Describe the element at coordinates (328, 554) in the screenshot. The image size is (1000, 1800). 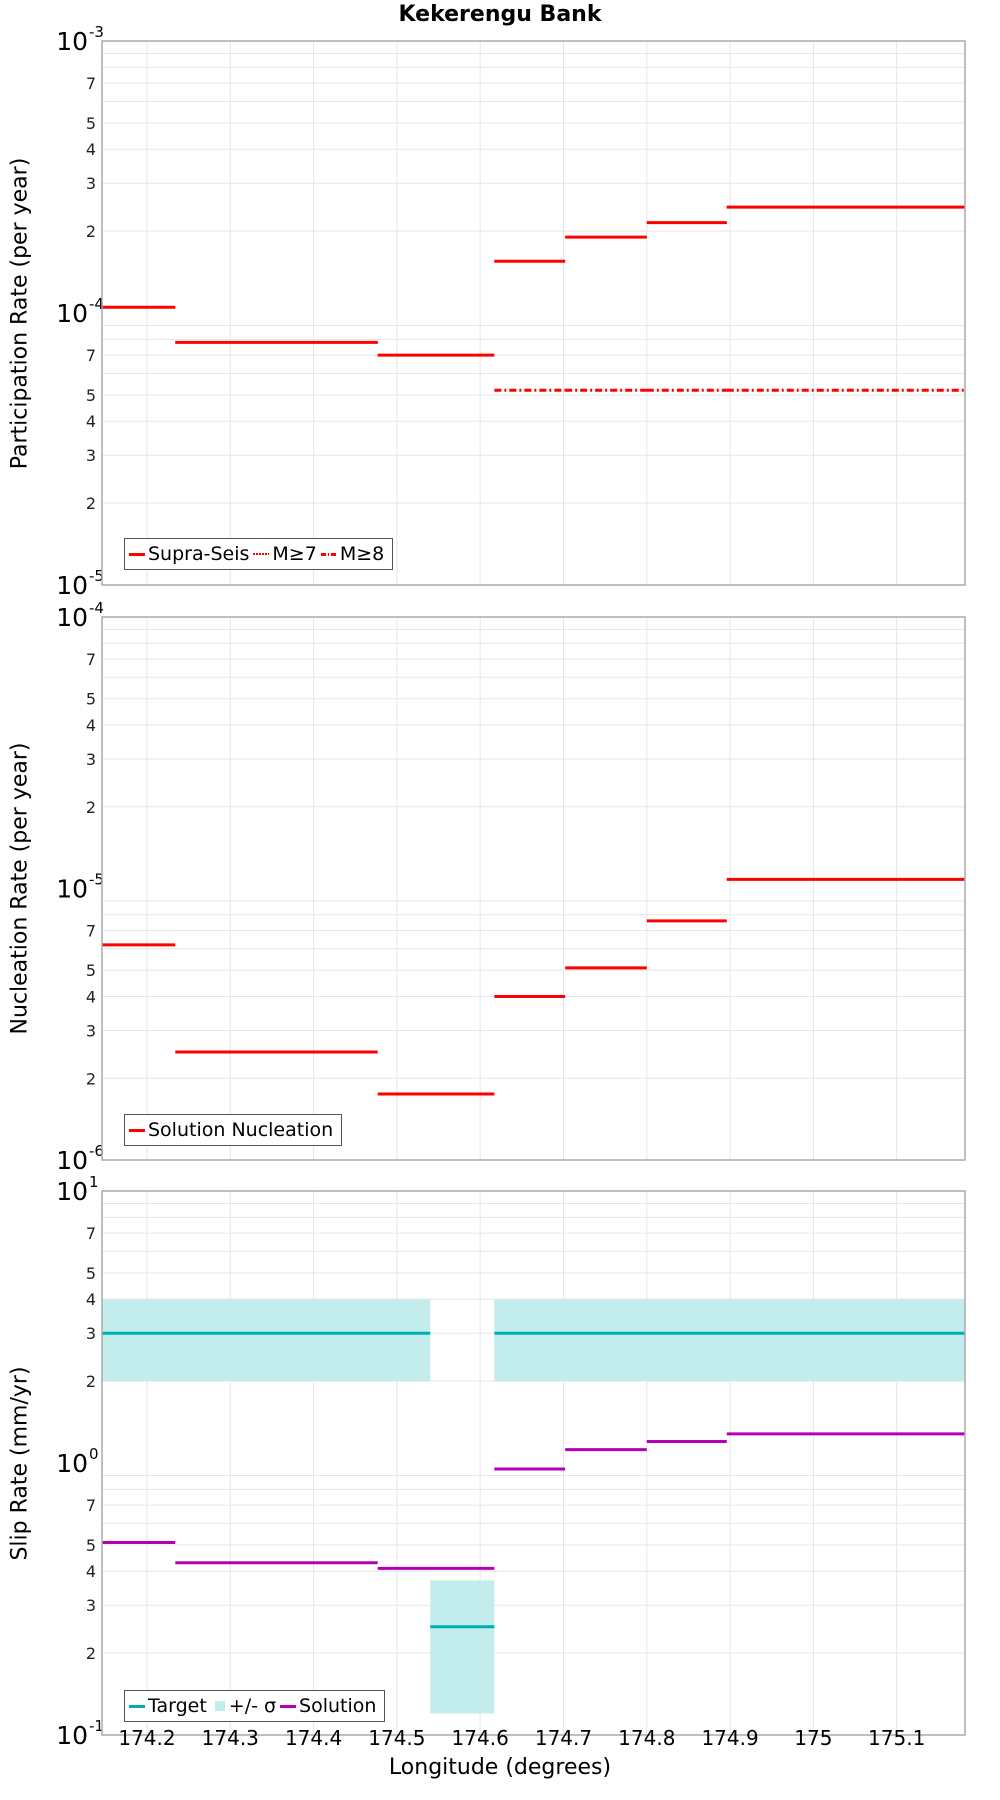
I see `dashdot-line-swatch-icon` at that location.